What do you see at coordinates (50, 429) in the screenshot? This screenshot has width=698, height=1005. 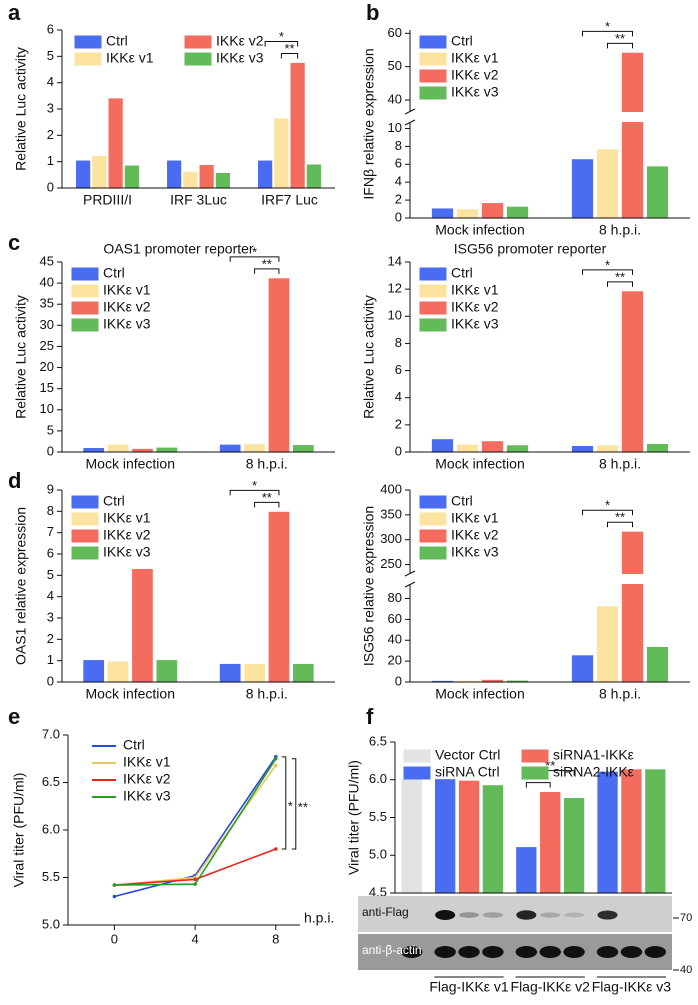 I see `y-tick-label: 5` at bounding box center [50, 429].